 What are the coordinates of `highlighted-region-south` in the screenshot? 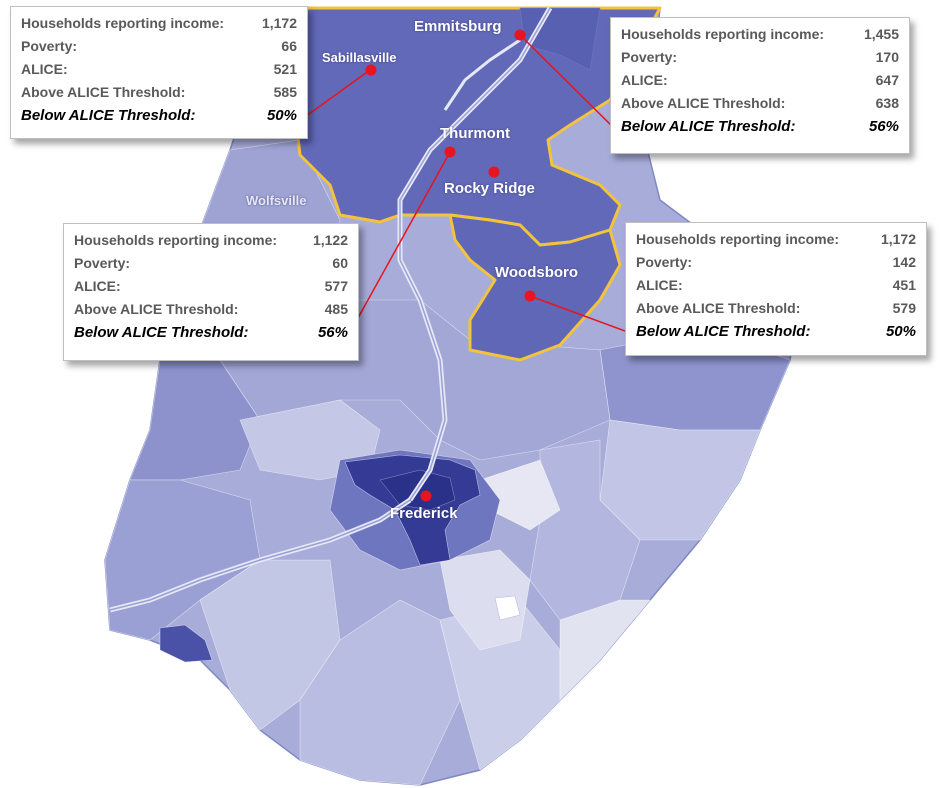 It's located at (535, 287).